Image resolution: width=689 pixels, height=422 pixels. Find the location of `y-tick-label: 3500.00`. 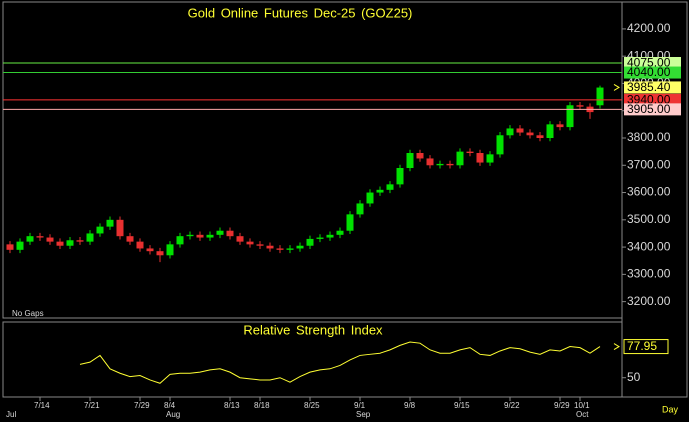

y-tick-label: 3500.00 is located at coordinates (649, 219).